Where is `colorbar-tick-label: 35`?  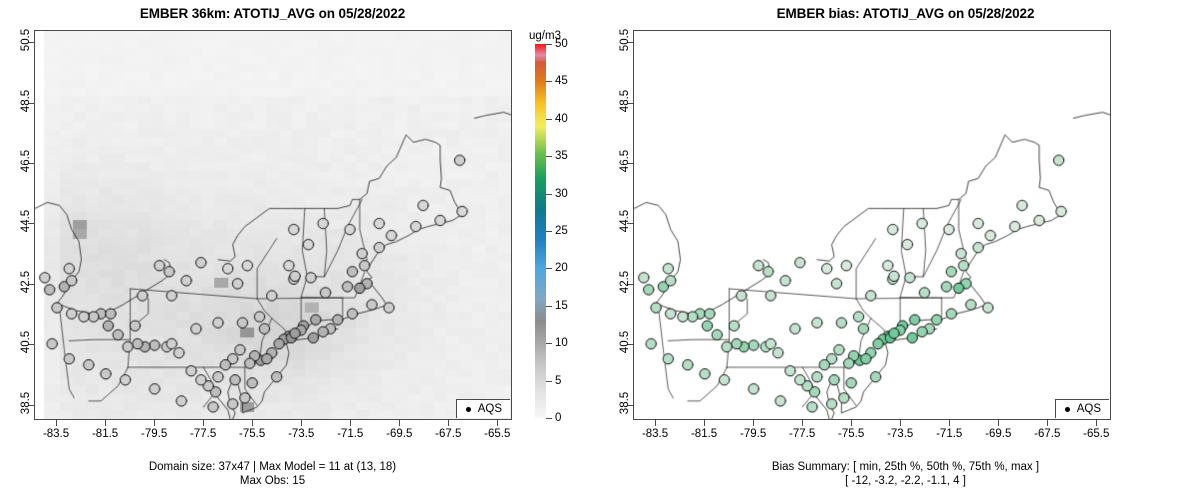
colorbar-tick-label: 35 is located at coordinates (561, 156).